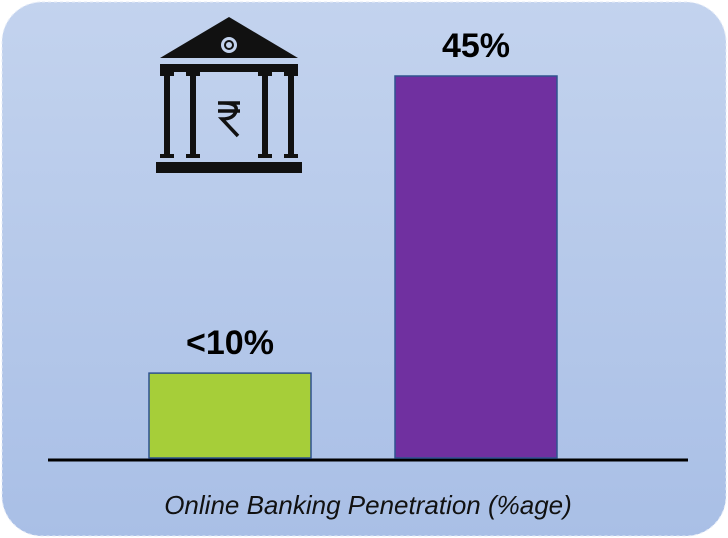 This screenshot has width=728, height=538. I want to click on bank-icon, so click(229, 95).